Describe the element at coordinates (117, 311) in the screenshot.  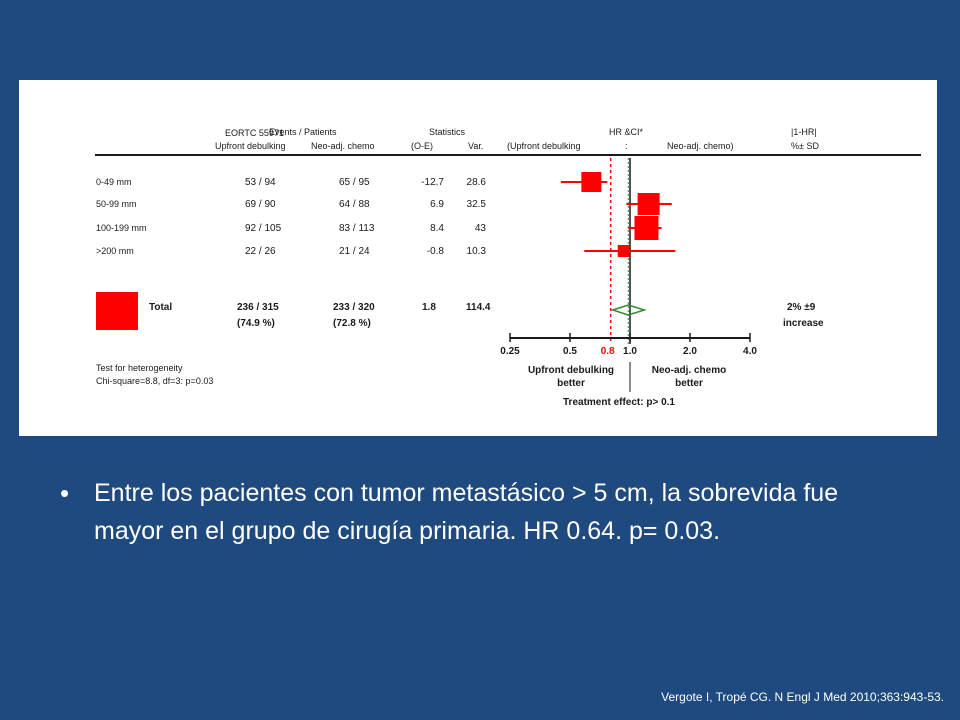
I see `total-legend-square` at that location.